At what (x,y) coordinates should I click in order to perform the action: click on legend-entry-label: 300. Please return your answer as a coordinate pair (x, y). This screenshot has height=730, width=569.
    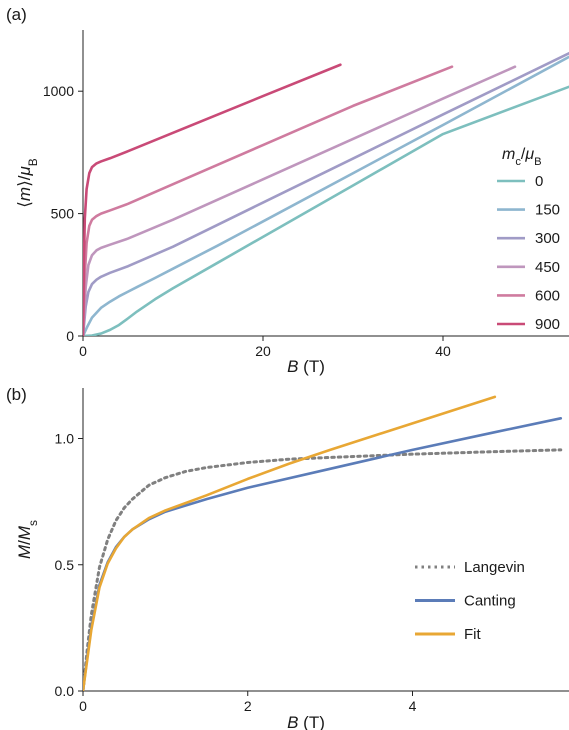
    Looking at the image, I should click on (547, 238).